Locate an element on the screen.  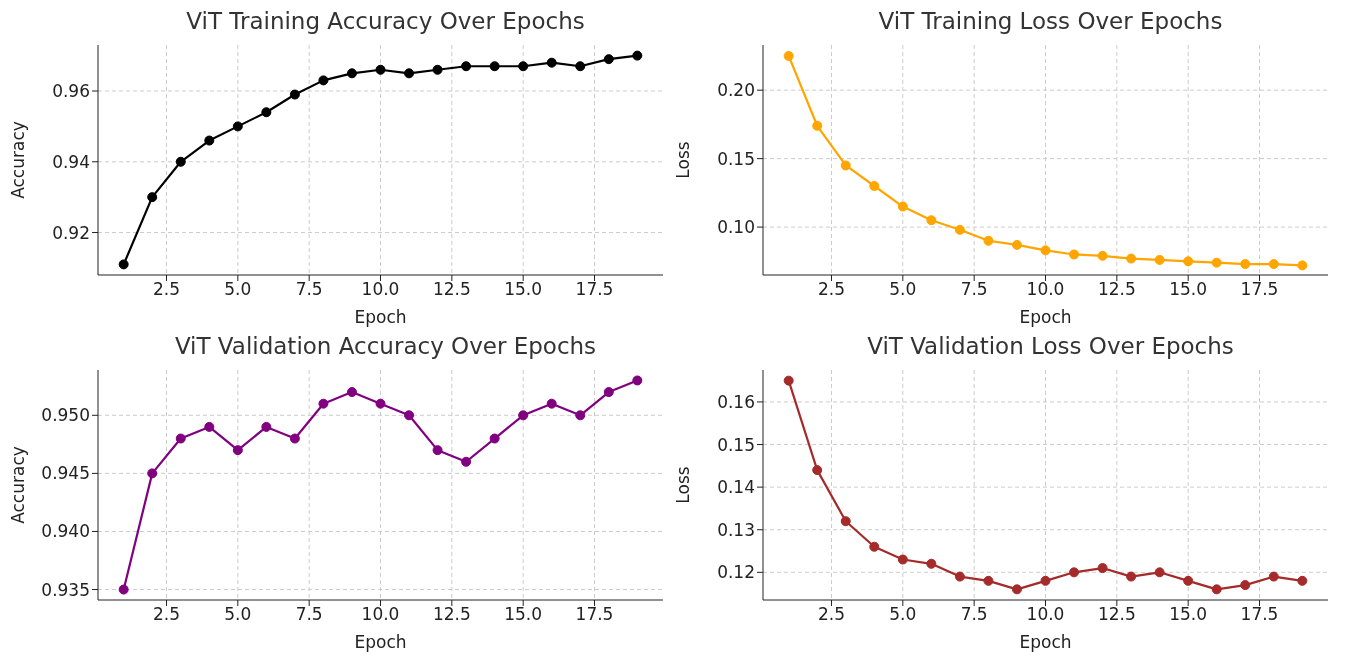
y-tick-label: 0.935 is located at coordinates (65, 589).